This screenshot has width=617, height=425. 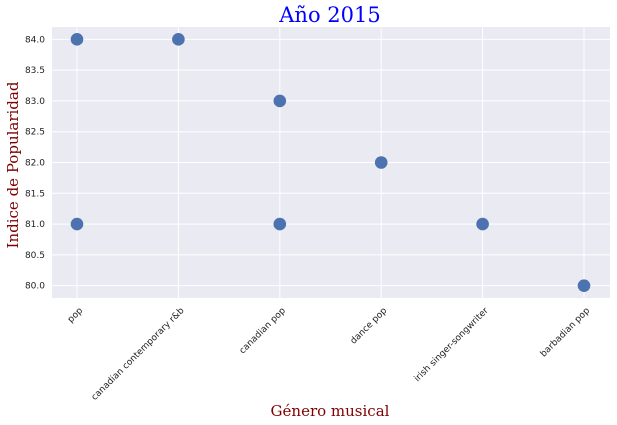 I want to click on x-axis-label: Género musical, so click(x=330, y=411).